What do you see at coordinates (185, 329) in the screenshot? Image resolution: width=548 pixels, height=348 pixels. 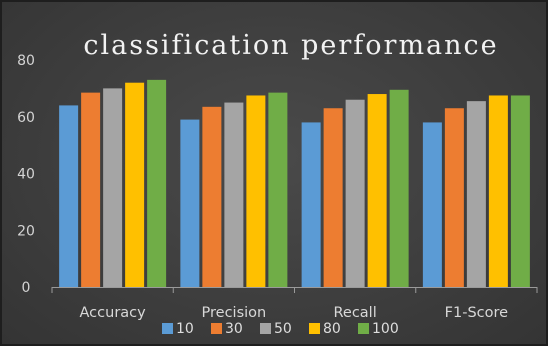 I see `legend-label: 10` at bounding box center [185, 329].